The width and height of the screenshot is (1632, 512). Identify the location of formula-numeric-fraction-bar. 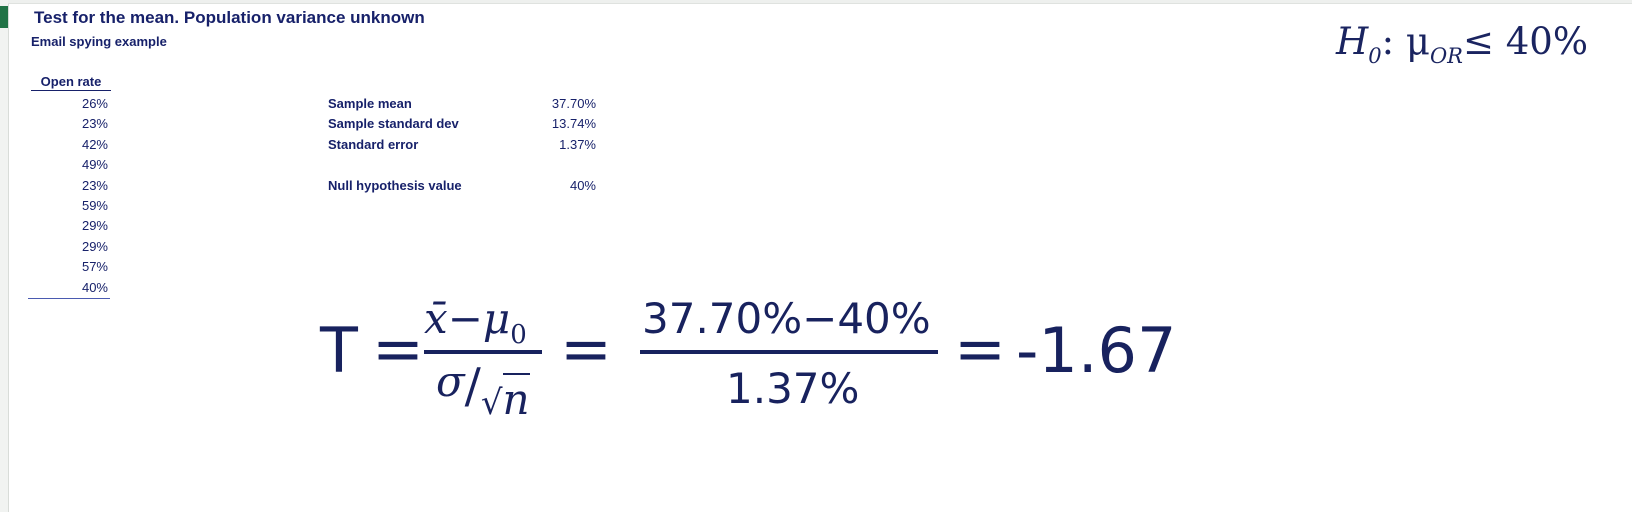
(789, 352).